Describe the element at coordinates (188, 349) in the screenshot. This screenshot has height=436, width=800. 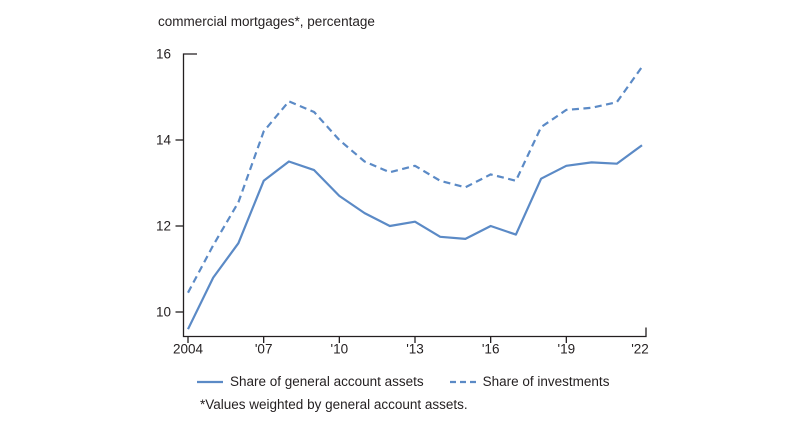
I see `x-tick-label: 2004` at that location.